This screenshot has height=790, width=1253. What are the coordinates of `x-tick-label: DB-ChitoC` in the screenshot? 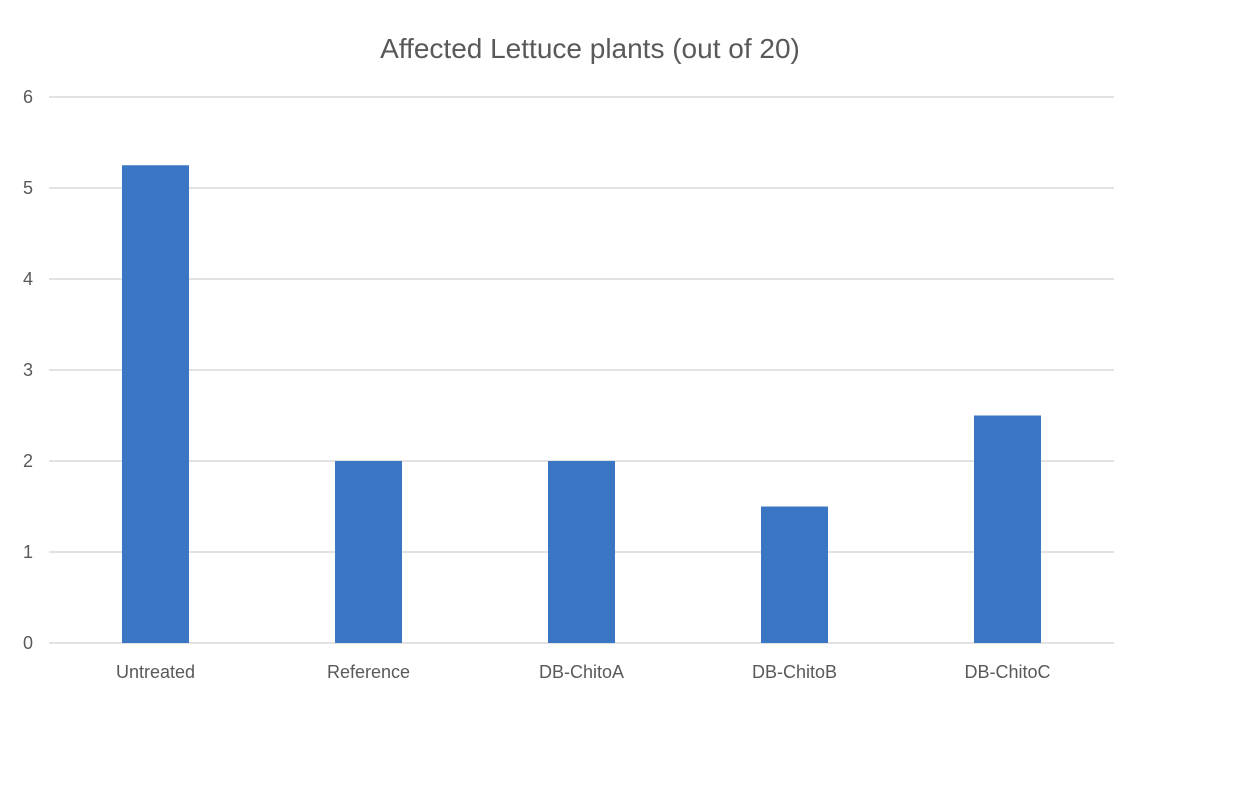 It's located at (1007, 672).